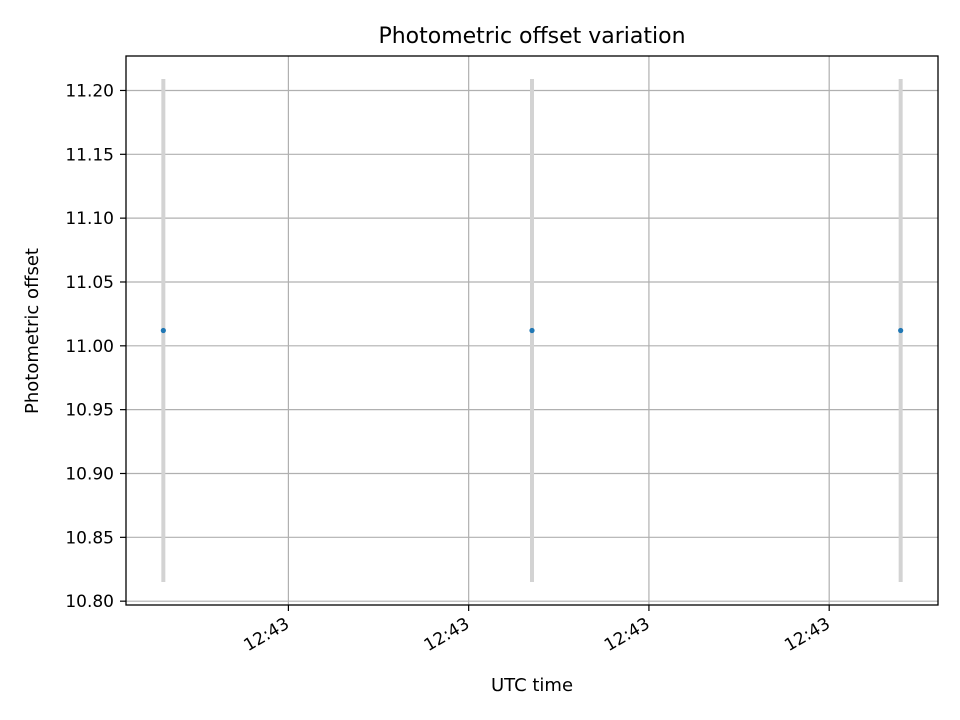  I want to click on y-tick-label: 10.95, so click(89, 411).